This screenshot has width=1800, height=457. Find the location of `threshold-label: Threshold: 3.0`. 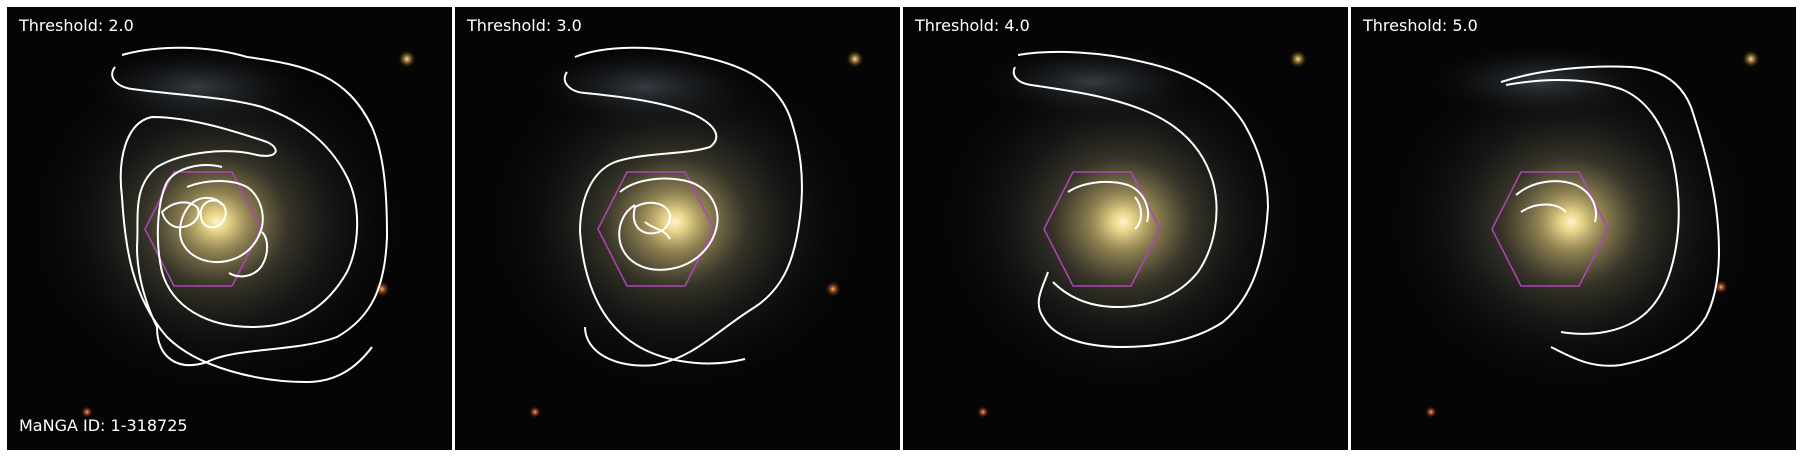

threshold-label: Threshold: 3.0 is located at coordinates (524, 25).